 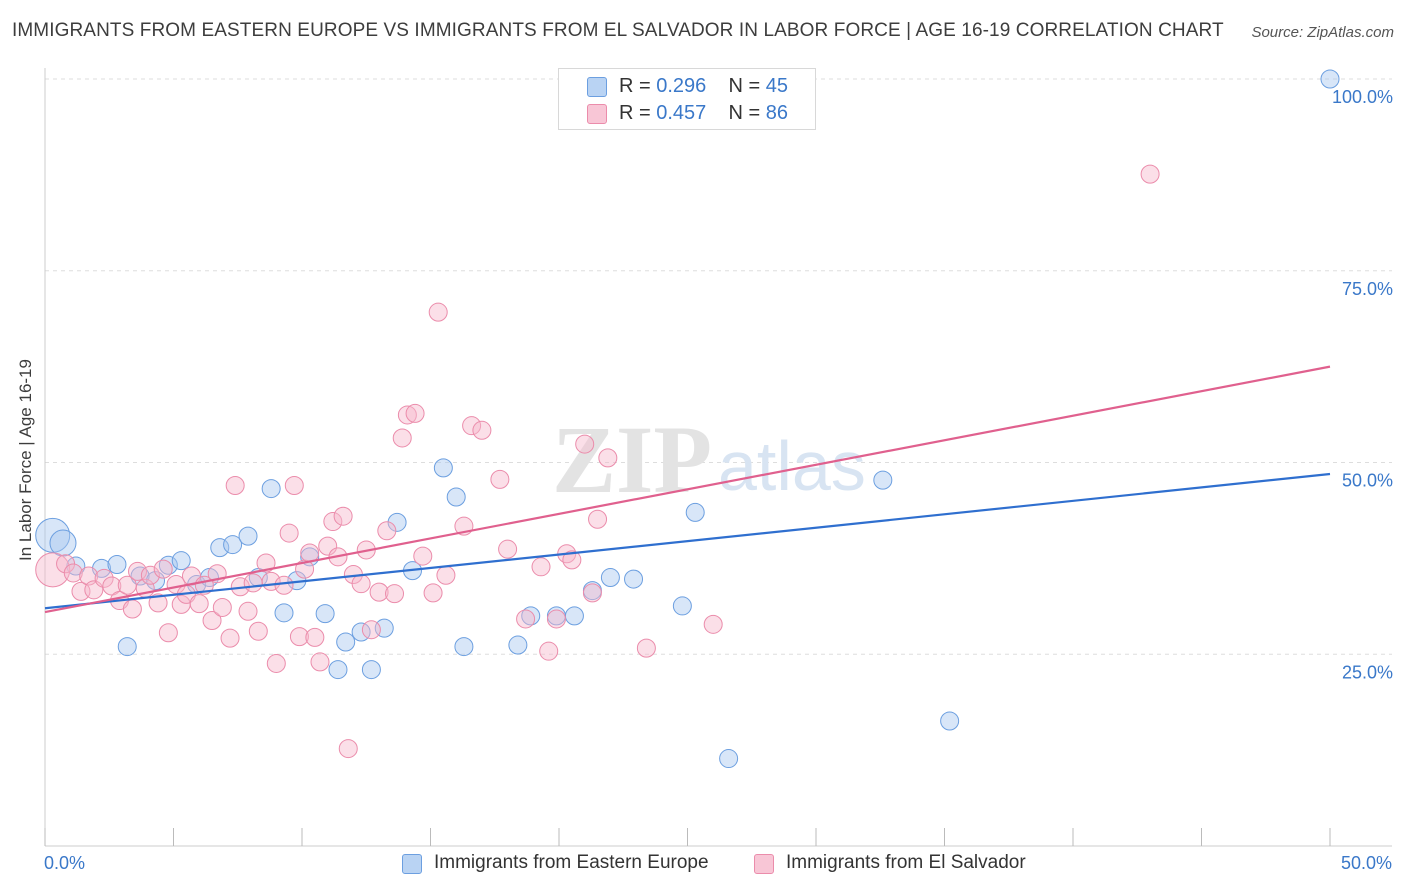 I want to click on y-tick-label: 25.0%, so click(x=1367, y=672).